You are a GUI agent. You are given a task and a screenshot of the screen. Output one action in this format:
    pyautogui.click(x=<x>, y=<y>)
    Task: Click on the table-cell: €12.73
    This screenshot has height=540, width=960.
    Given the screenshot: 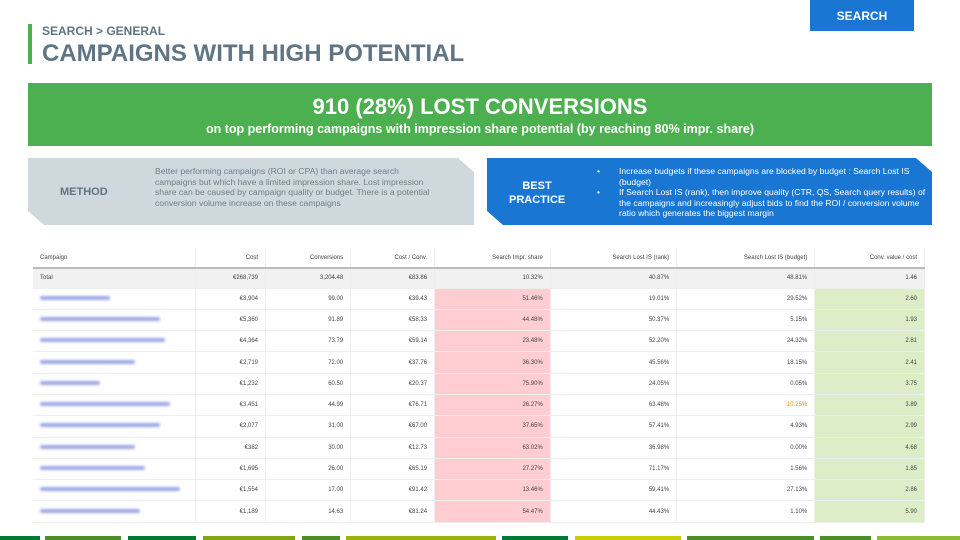 What is the action you would take?
    pyautogui.click(x=393, y=448)
    